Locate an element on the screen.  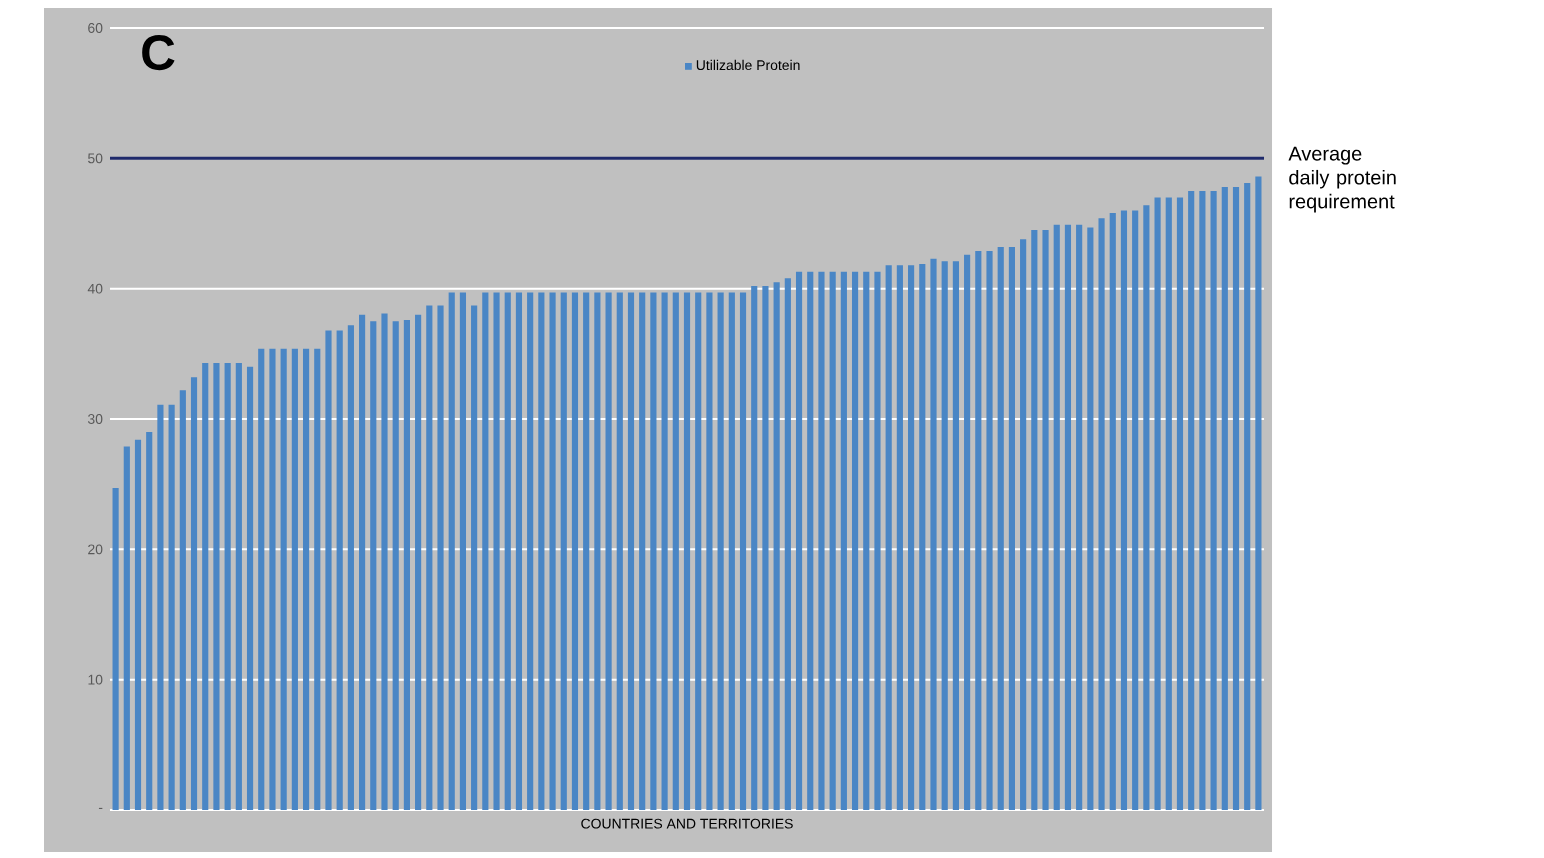
chart-title: C is located at coordinates (158, 53).